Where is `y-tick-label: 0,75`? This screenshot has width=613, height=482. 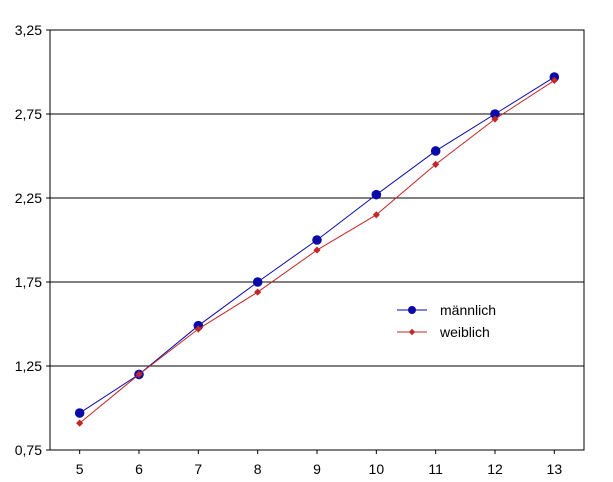 y-tick-label: 0,75 is located at coordinates (28, 450).